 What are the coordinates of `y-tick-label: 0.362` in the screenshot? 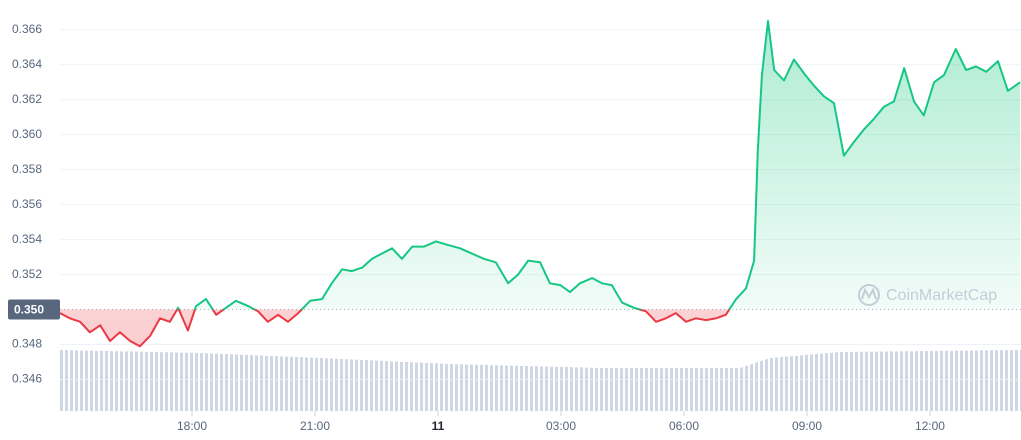 It's located at (27, 99).